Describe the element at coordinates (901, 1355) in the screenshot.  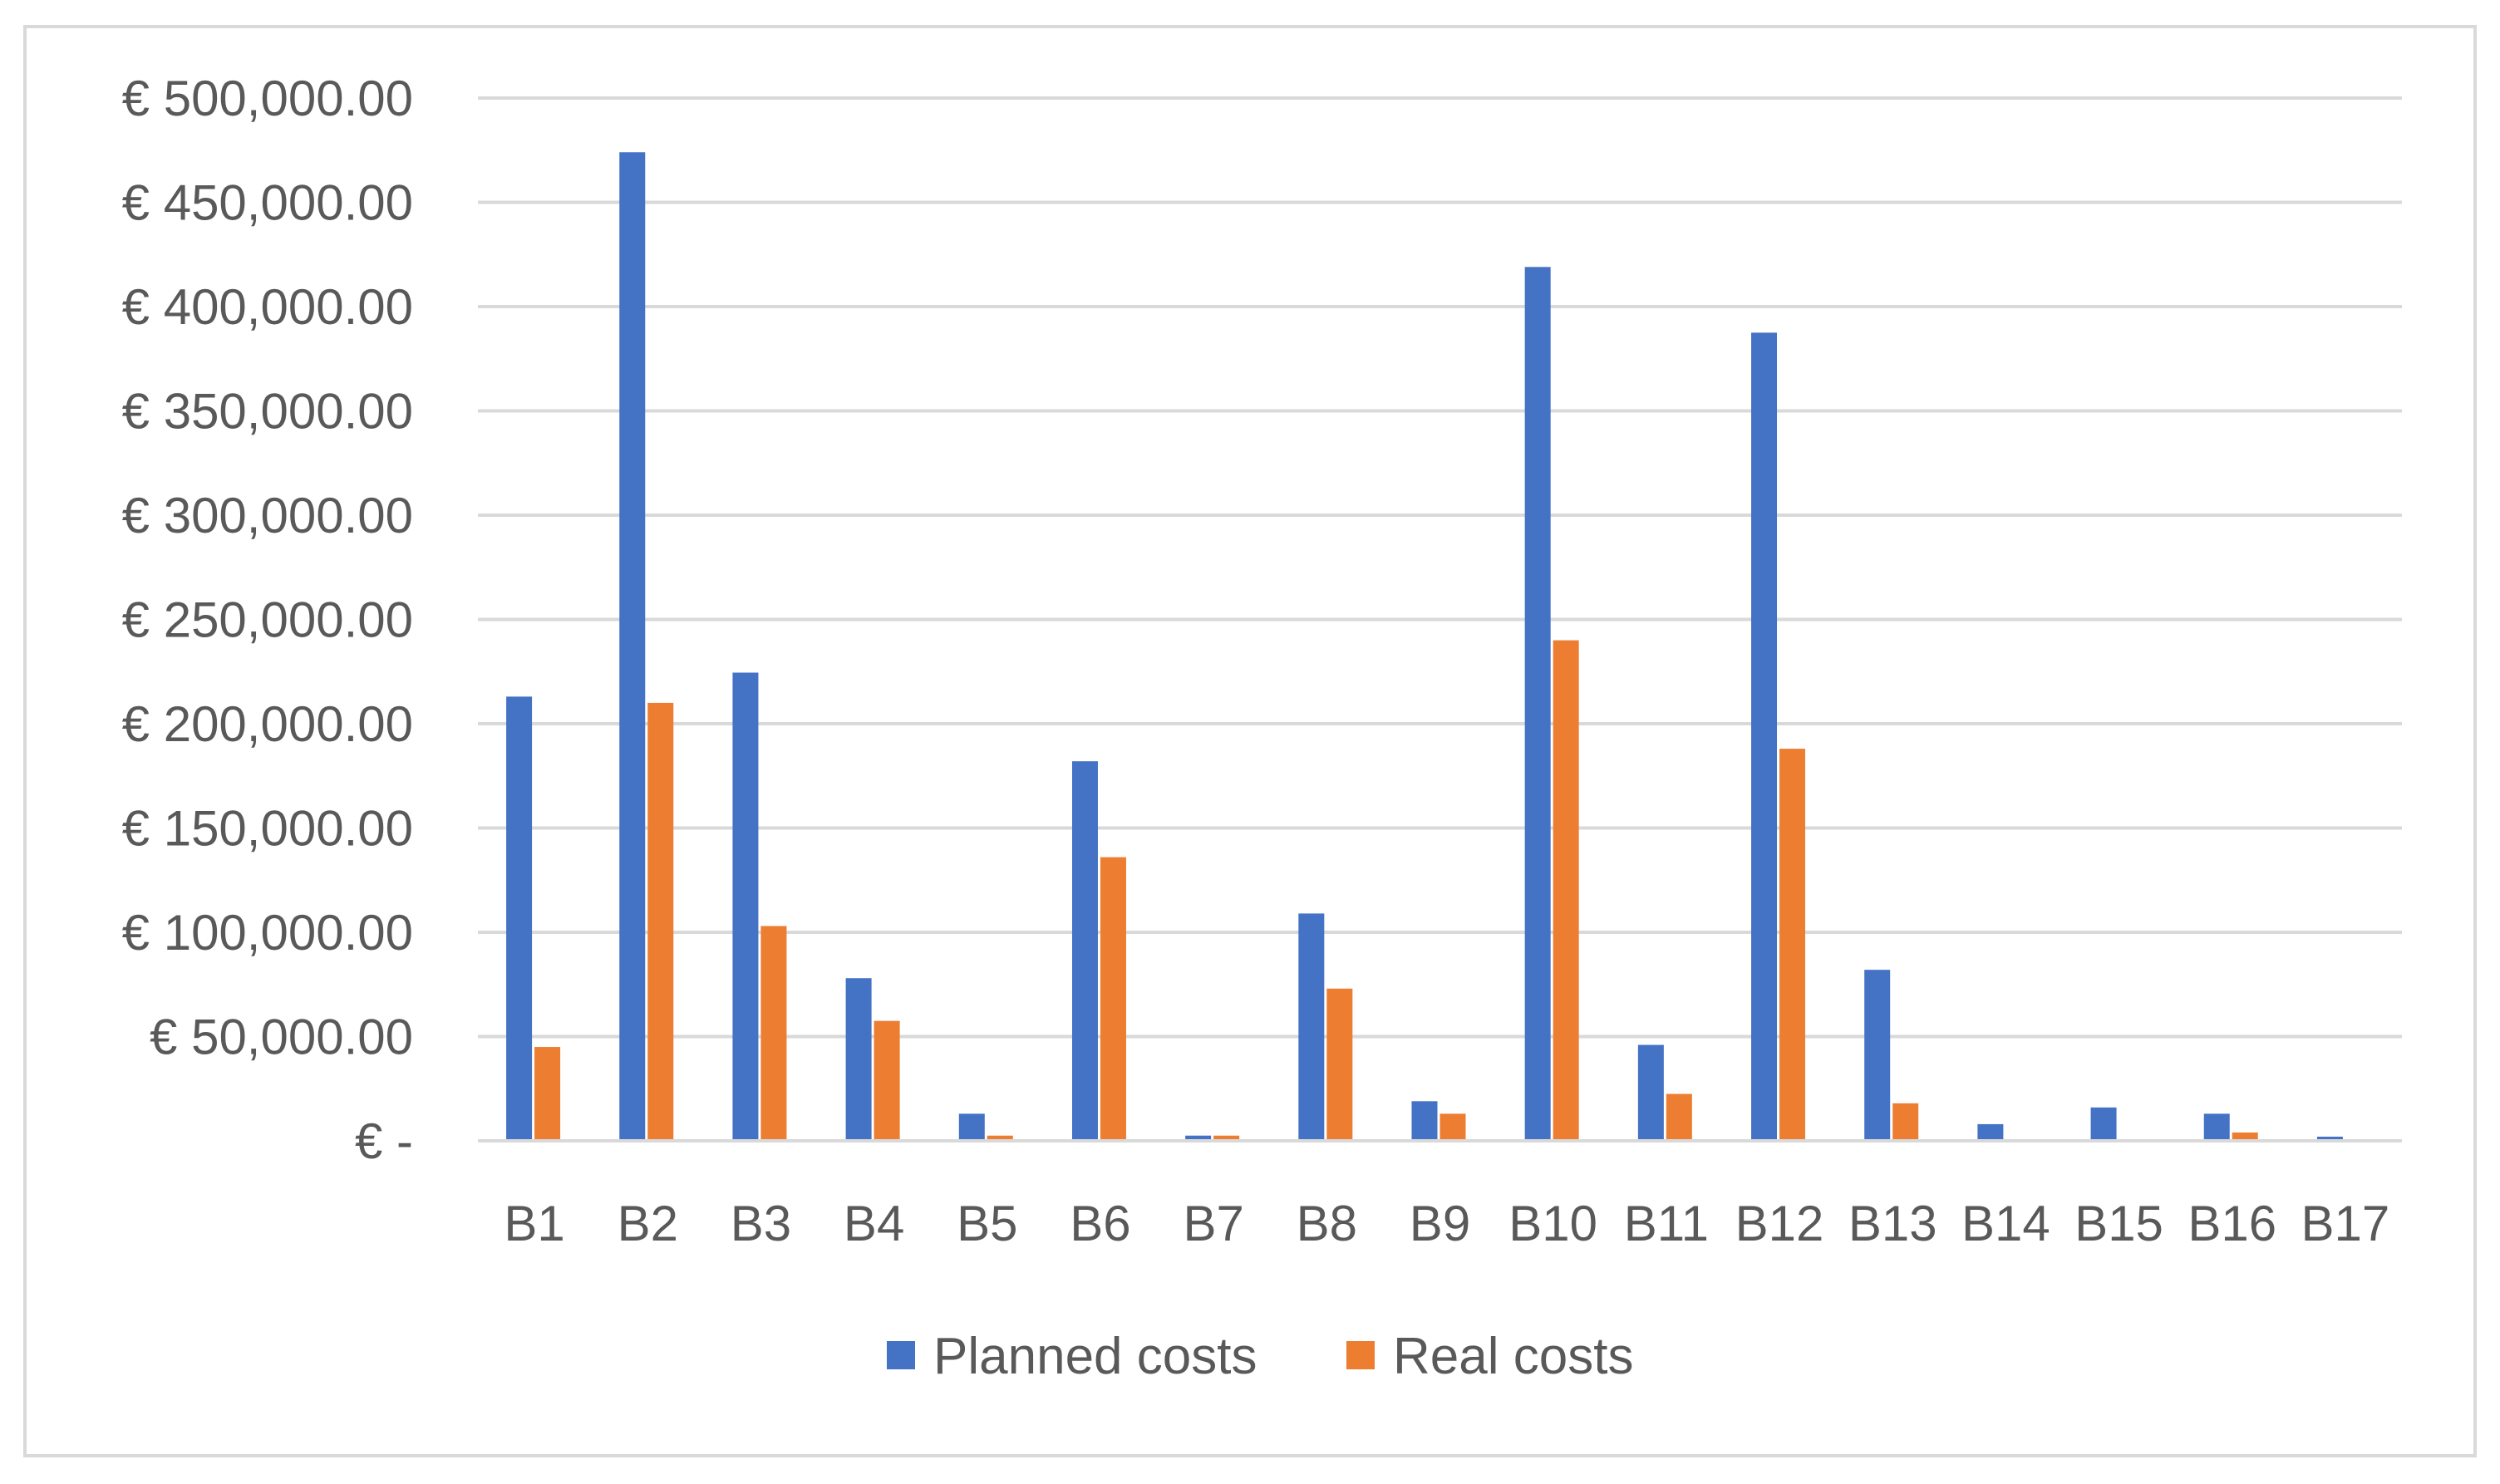
I see `legend-swatch-planned` at that location.